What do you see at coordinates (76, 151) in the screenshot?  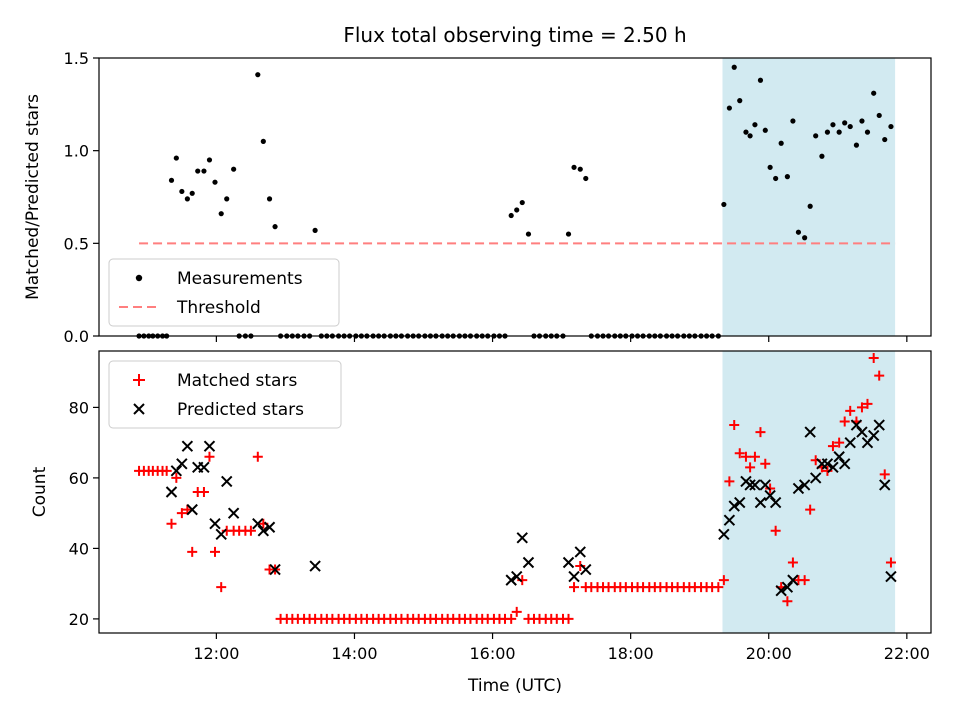 I see `y-tick-label: 1.0` at bounding box center [76, 151].